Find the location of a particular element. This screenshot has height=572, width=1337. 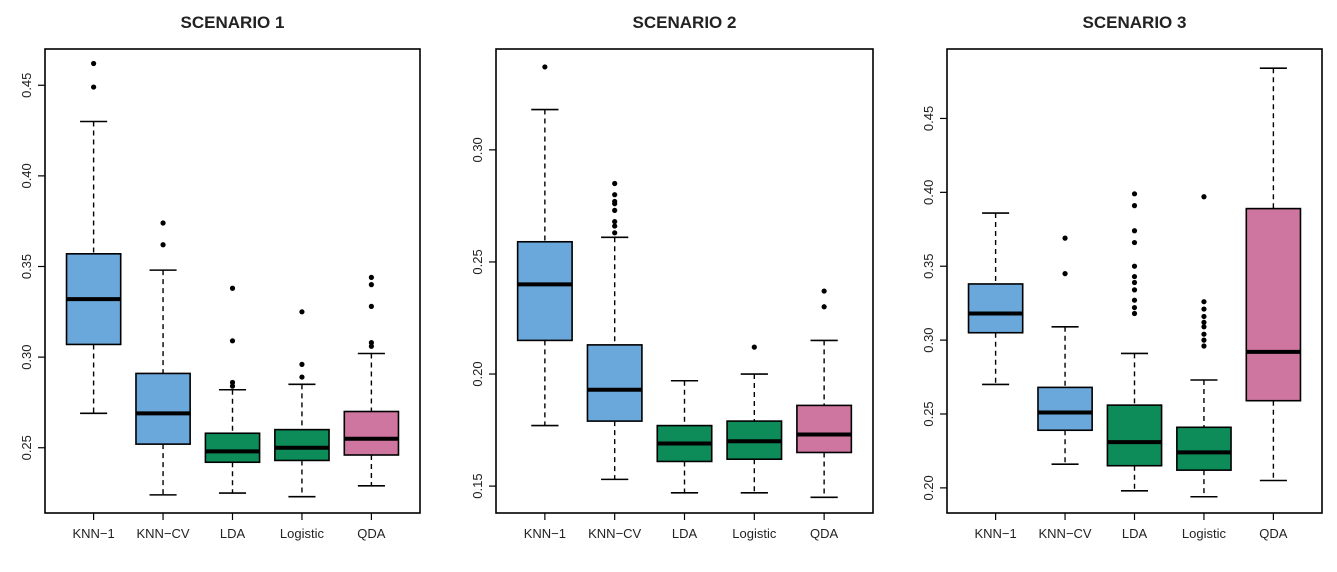

panel-title: SCENARIO 3 is located at coordinates (1135, 22).